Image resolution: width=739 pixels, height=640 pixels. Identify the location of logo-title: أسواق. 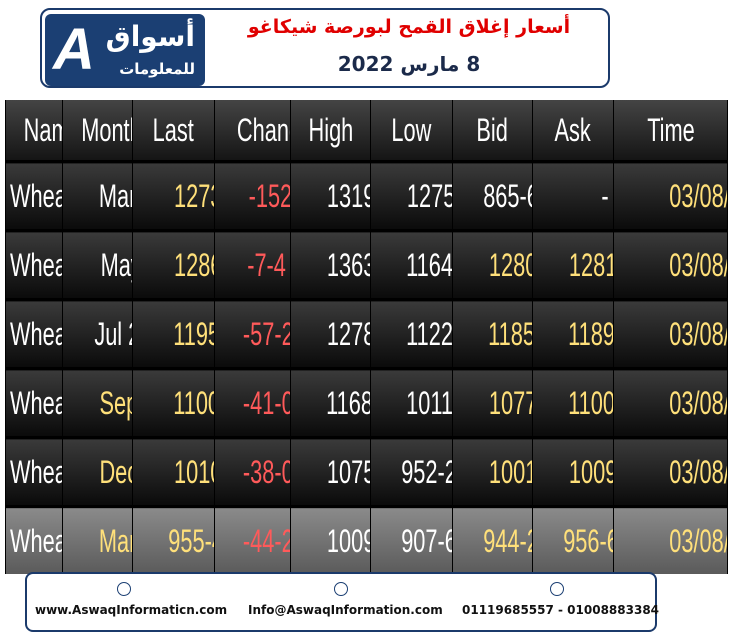
(150, 36).